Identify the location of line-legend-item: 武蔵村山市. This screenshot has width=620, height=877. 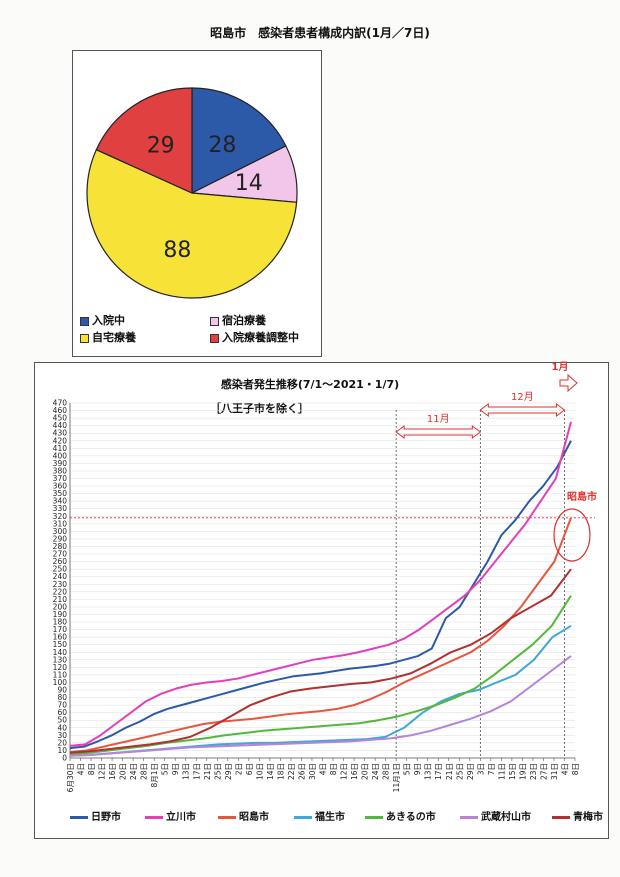
(495, 815).